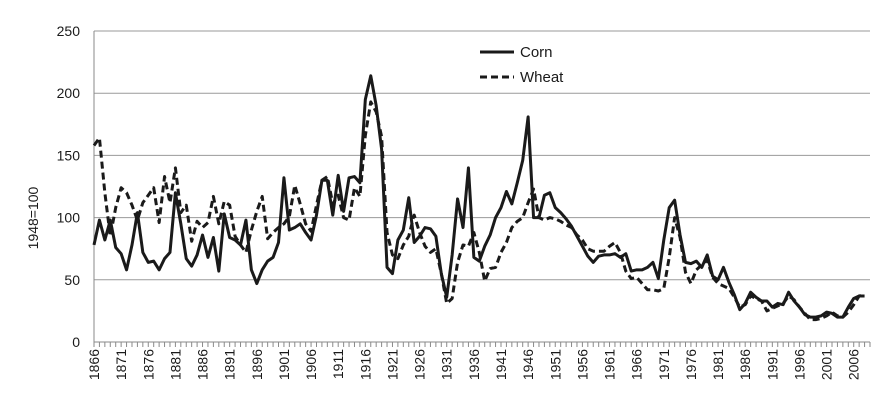 The width and height of the screenshot is (893, 403). I want to click on x-tick-label: 1946, so click(528, 364).